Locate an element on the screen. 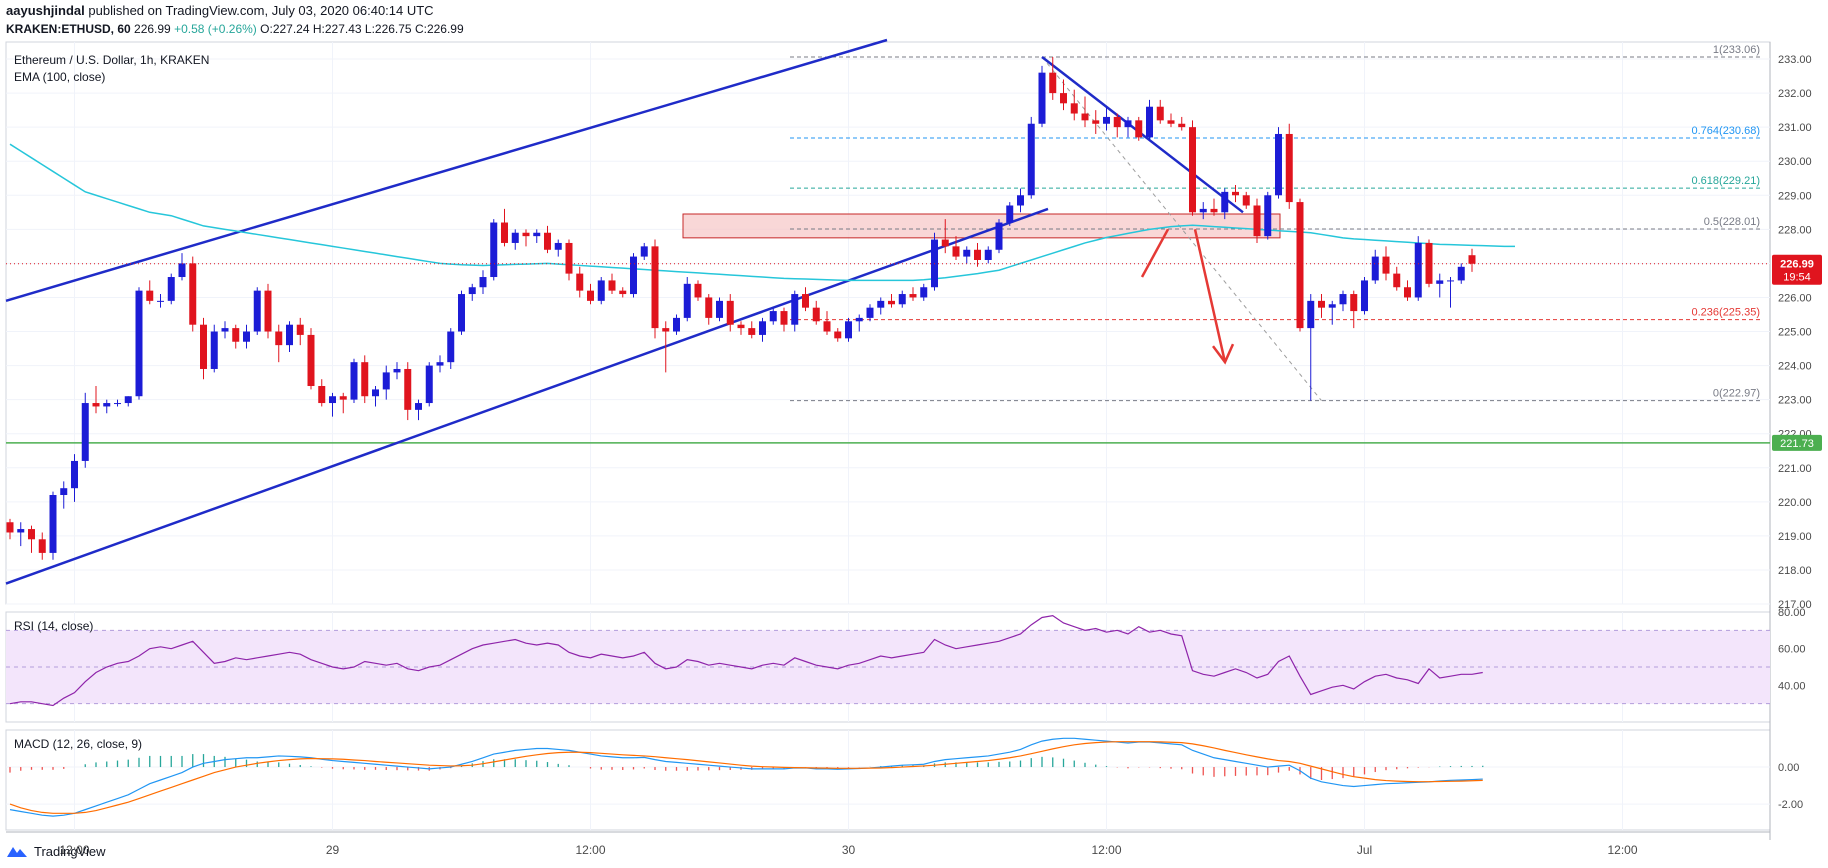  author-name: aayushjindal is located at coordinates (45, 10).